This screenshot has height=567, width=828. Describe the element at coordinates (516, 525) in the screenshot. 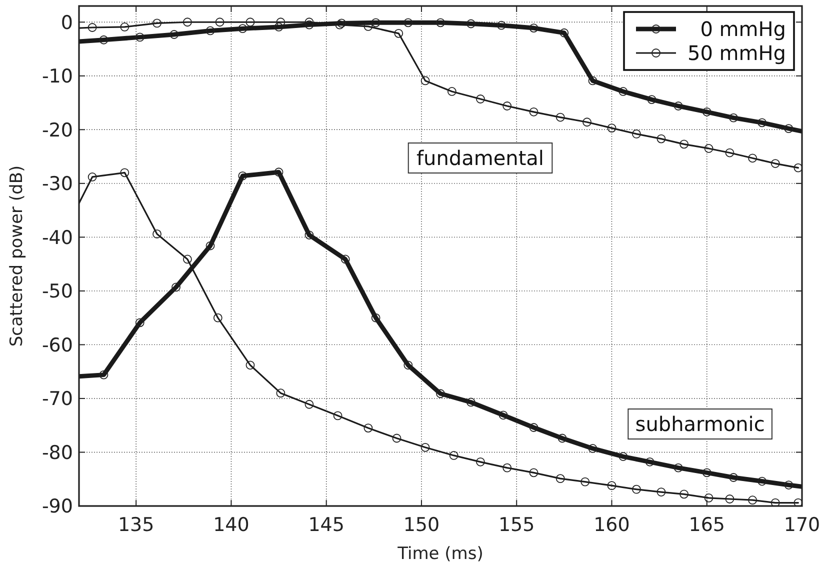

I see `x-tick-label: 155` at that location.